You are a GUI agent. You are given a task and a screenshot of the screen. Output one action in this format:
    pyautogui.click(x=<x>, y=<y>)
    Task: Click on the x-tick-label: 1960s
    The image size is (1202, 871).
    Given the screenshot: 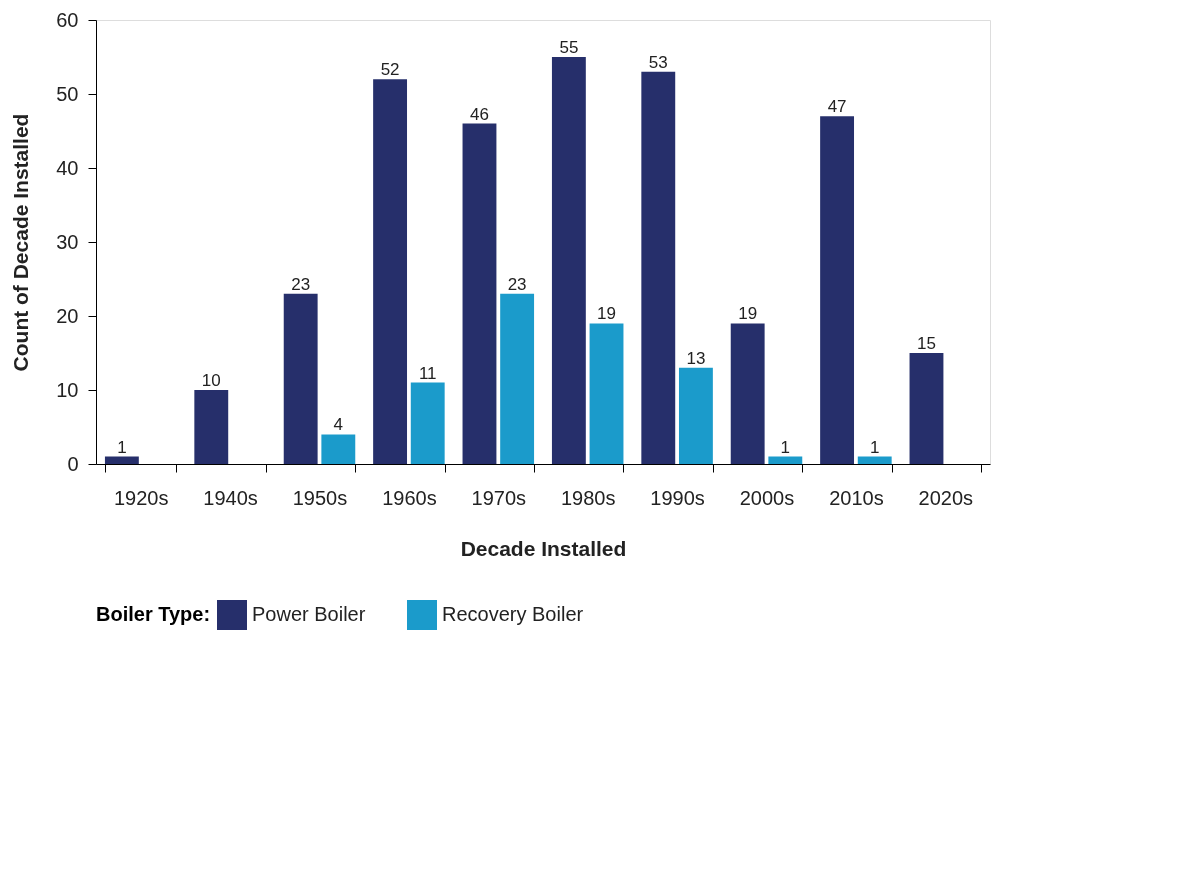 What is the action you would take?
    pyautogui.click(x=409, y=497)
    